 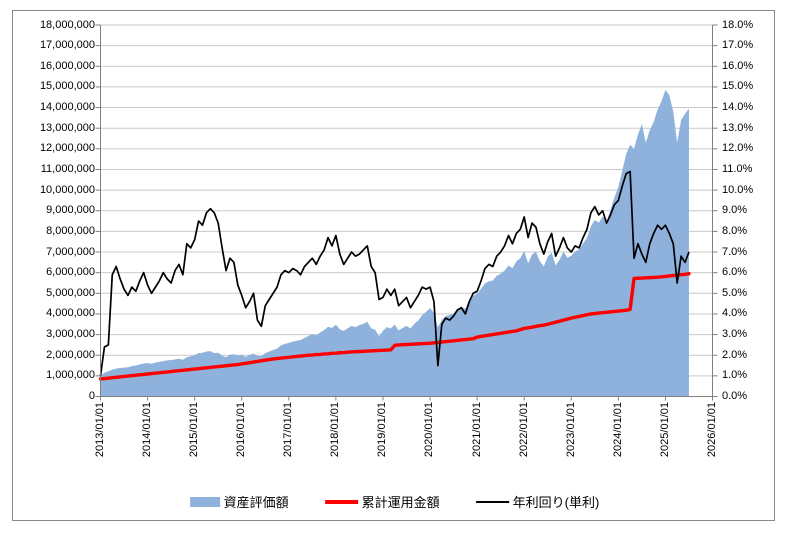 What do you see at coordinates (67, 148) in the screenshot?
I see `y-axis-left-tick: 12,000,000` at bounding box center [67, 148].